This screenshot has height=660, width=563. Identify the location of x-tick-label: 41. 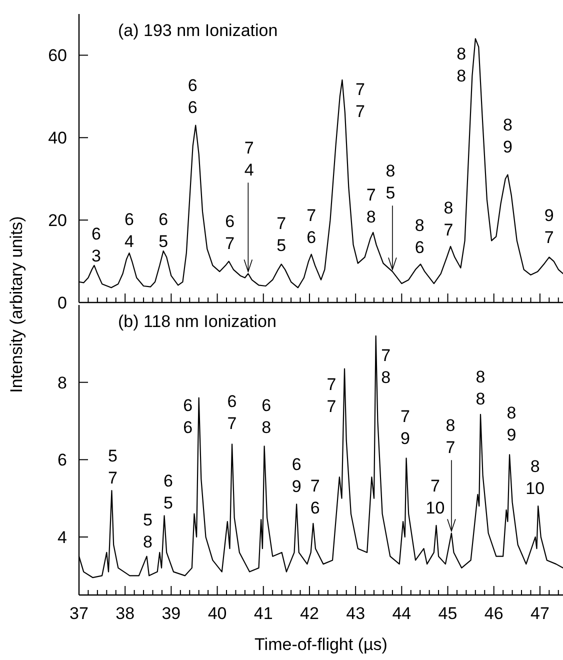
(263, 613).